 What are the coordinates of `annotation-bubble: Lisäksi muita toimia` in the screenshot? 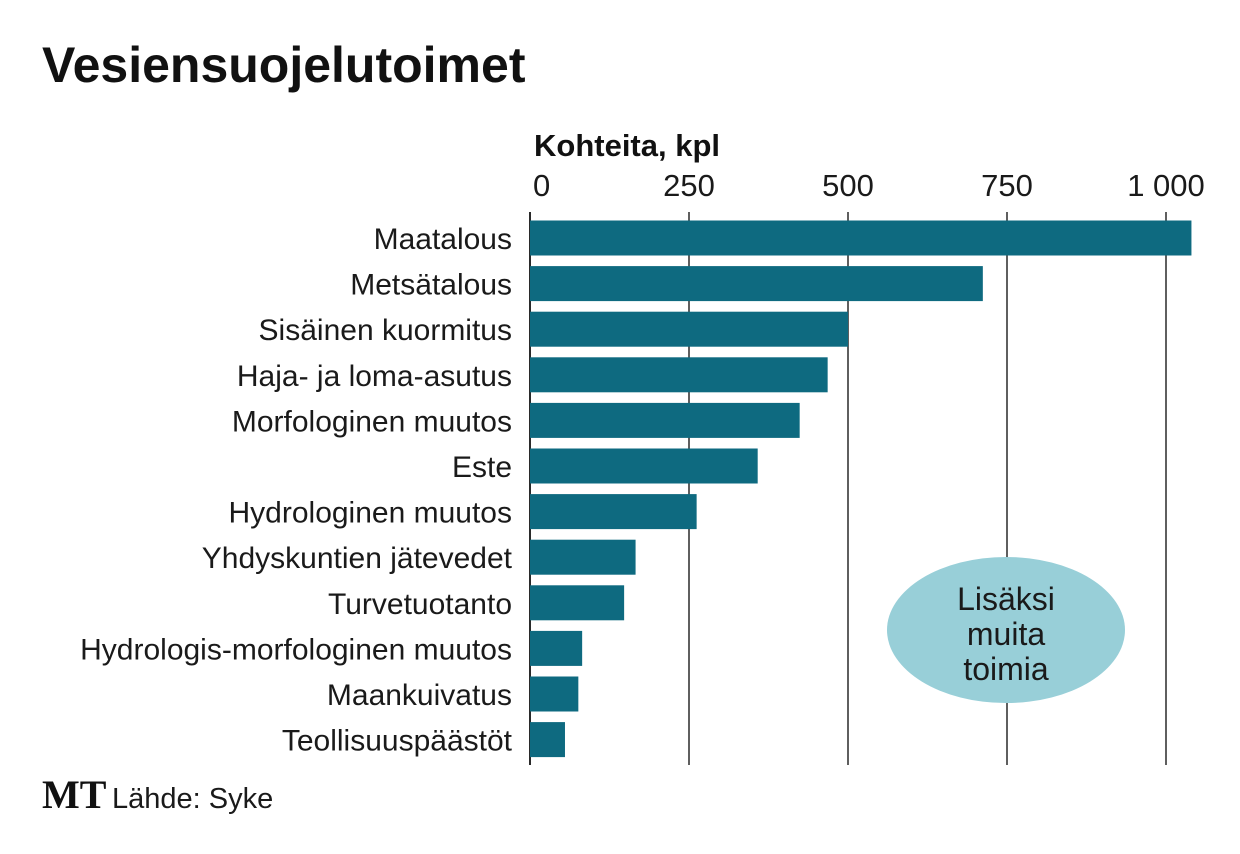 It's located at (1006, 630).